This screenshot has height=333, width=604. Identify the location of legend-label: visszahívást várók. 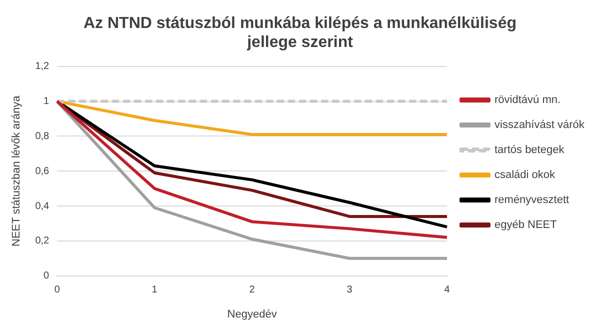
(539, 125).